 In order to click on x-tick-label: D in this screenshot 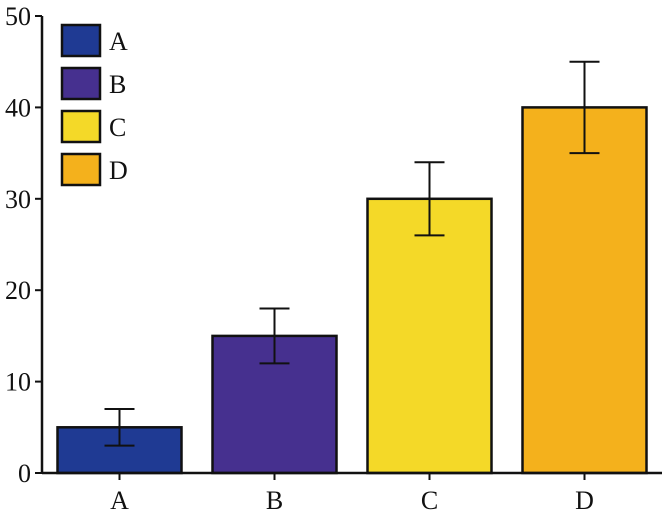, I will do `click(584, 500)`.